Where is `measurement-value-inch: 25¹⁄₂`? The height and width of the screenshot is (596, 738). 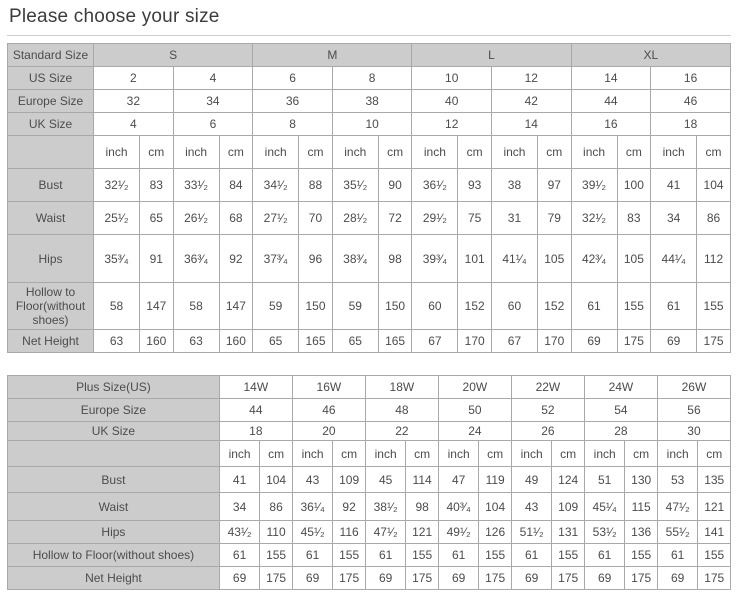
measurement-value-inch: 25¹⁄₂ is located at coordinates (116, 218).